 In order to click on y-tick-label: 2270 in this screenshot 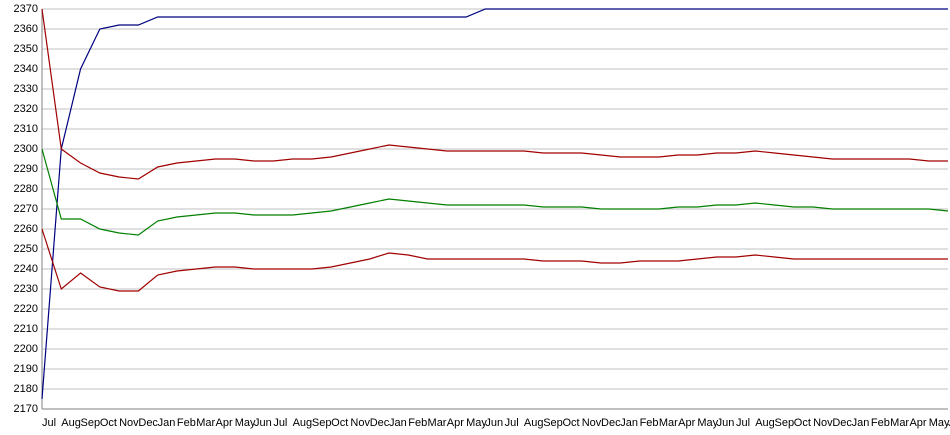, I will do `click(26, 209)`.